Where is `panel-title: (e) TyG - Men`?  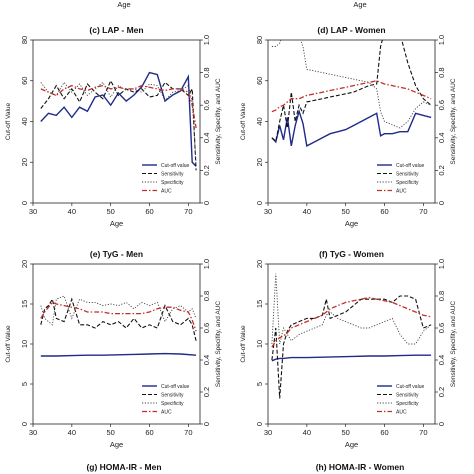 panel-title: (e) TyG - Men is located at coordinates (116, 254).